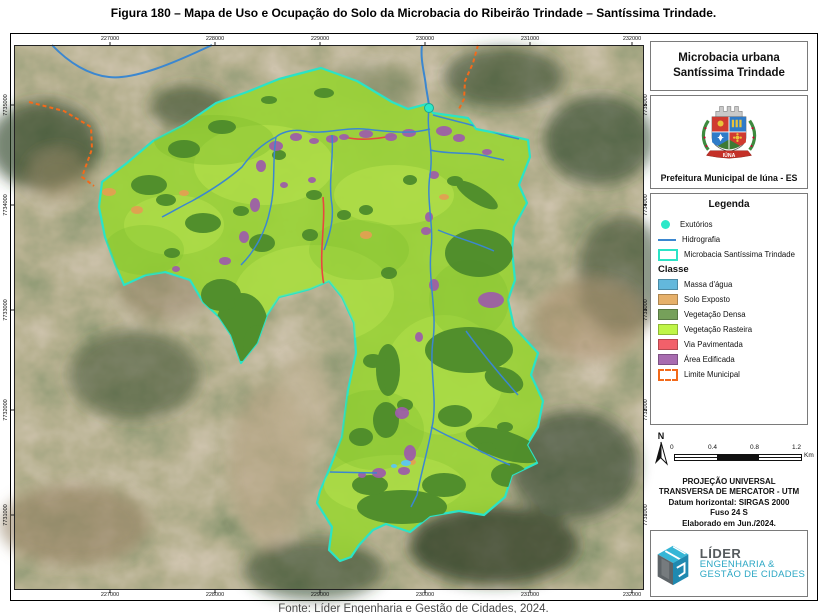 The height and width of the screenshot is (613, 827). I want to click on projection-line: Datum horizontal: SIRGAS 2000, so click(729, 502).